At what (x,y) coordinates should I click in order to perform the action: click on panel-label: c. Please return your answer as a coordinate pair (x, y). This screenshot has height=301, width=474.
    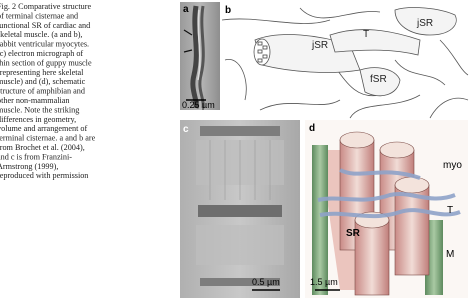
    Looking at the image, I should click on (186, 129).